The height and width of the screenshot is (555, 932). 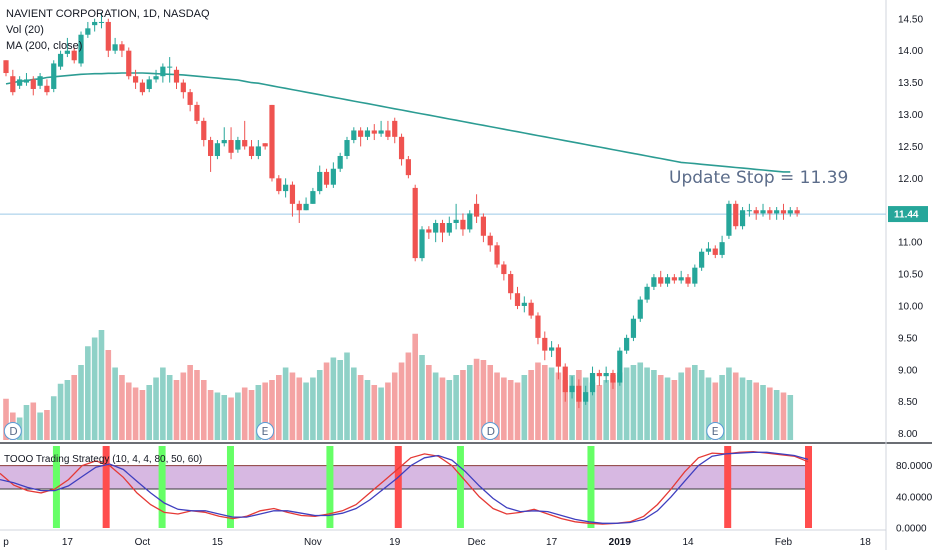 I want to click on event-marker-label: D, so click(x=491, y=431).